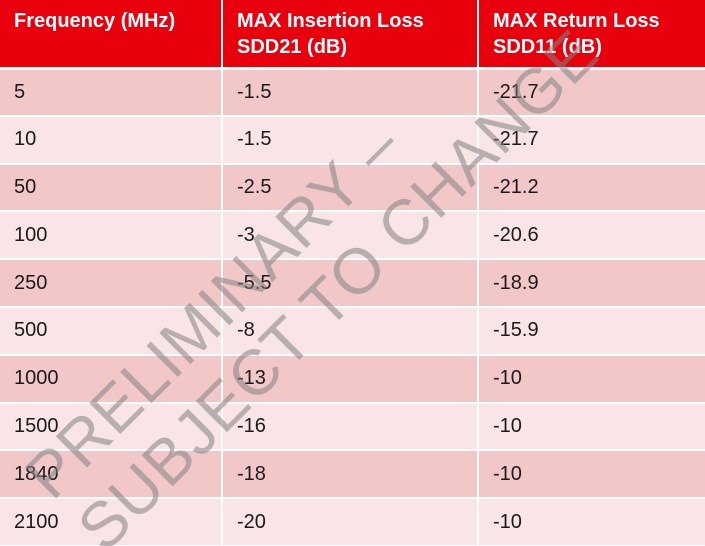 The width and height of the screenshot is (705, 546). What do you see at coordinates (111, 427) in the screenshot?
I see `frequency-cell: 1500` at bounding box center [111, 427].